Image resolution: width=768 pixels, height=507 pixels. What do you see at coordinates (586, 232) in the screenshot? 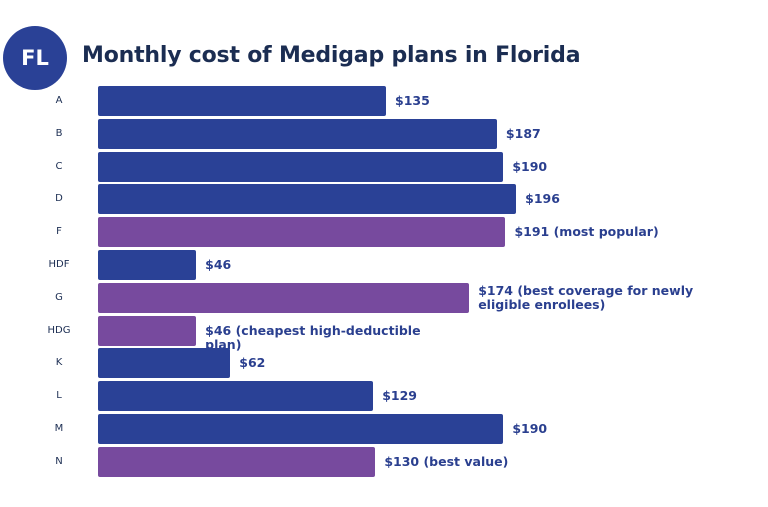
I see `value-label: $191 (most popular)` at bounding box center [586, 232].